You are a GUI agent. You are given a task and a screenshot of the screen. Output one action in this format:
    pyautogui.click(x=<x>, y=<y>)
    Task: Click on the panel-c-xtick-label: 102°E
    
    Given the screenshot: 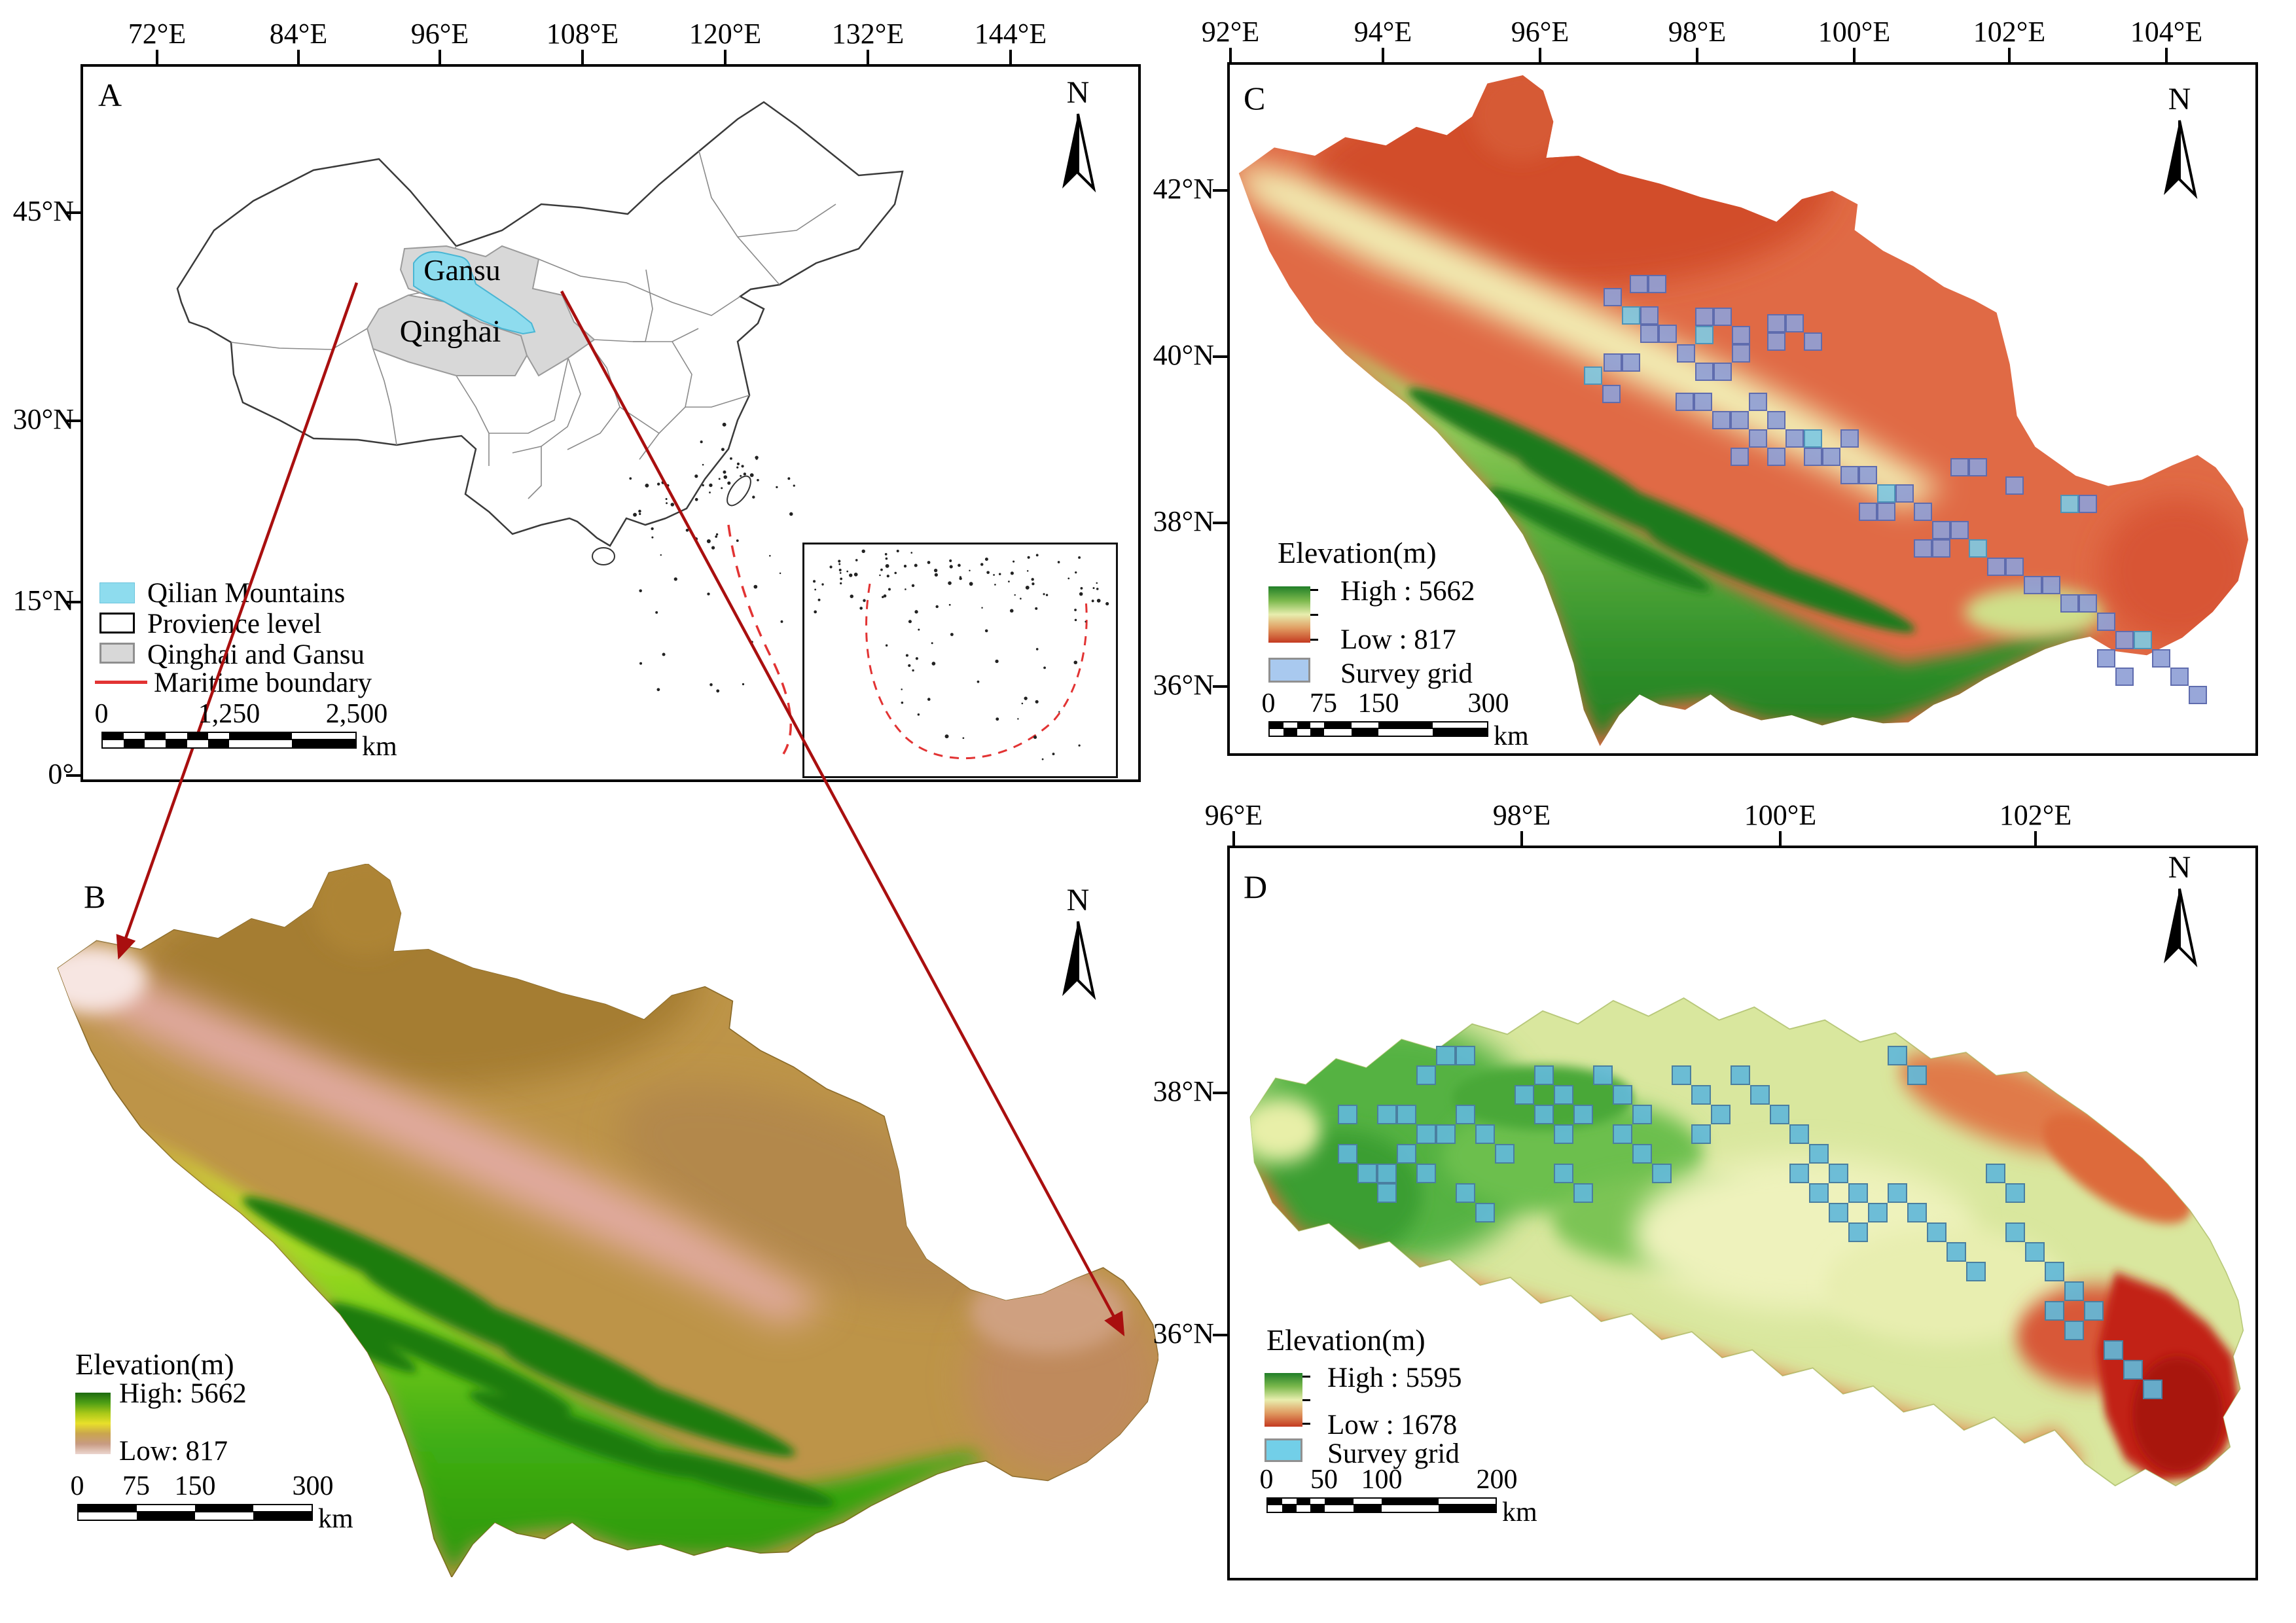 What is the action you would take?
    pyautogui.click(x=2009, y=32)
    